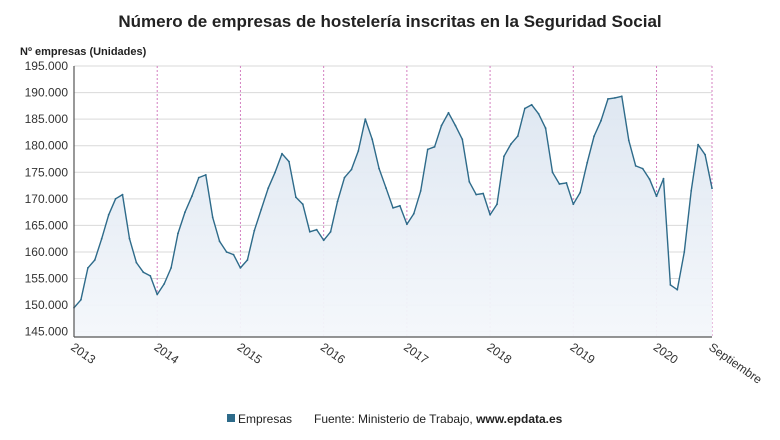 Image resolution: width=780 pixels, height=440 pixels. What do you see at coordinates (47, 172) in the screenshot?
I see `y-tick-label: 175.000` at bounding box center [47, 172].